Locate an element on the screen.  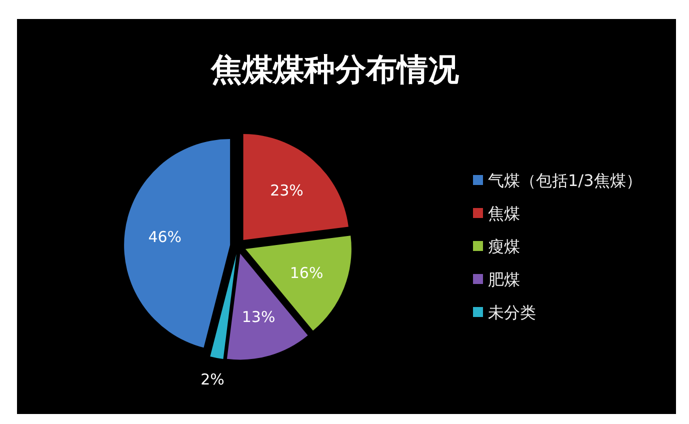
data-label: 46% is located at coordinates (165, 237).